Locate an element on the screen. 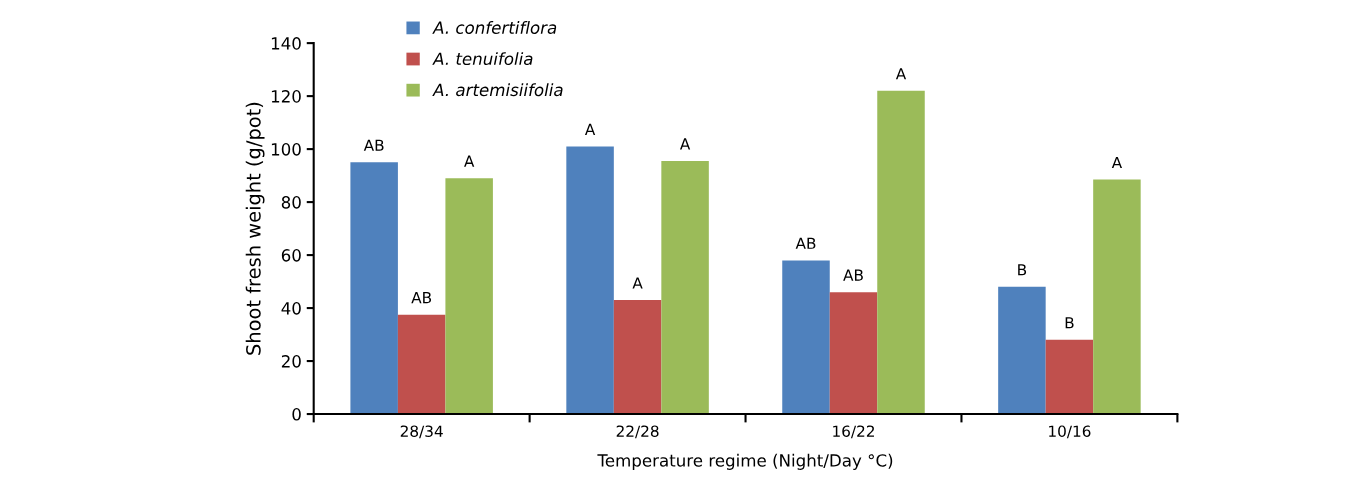 The width and height of the screenshot is (1358, 490). legend-label: A. artemisiifolia is located at coordinates (497, 90).